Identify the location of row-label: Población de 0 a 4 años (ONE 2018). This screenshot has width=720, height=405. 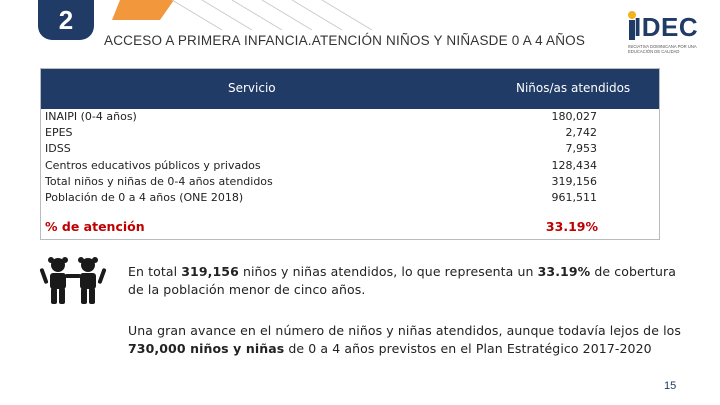
(144, 197).